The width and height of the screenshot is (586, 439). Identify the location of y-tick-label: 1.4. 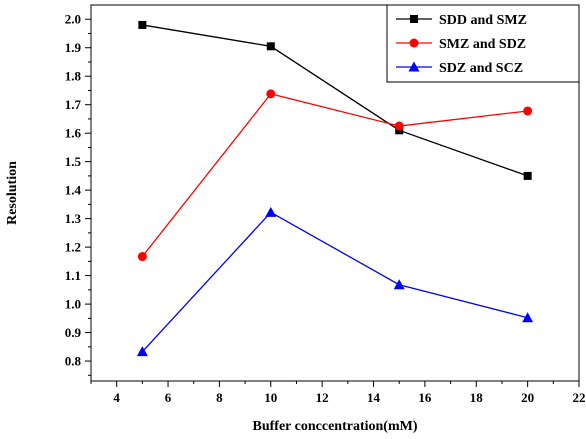
(73, 190).